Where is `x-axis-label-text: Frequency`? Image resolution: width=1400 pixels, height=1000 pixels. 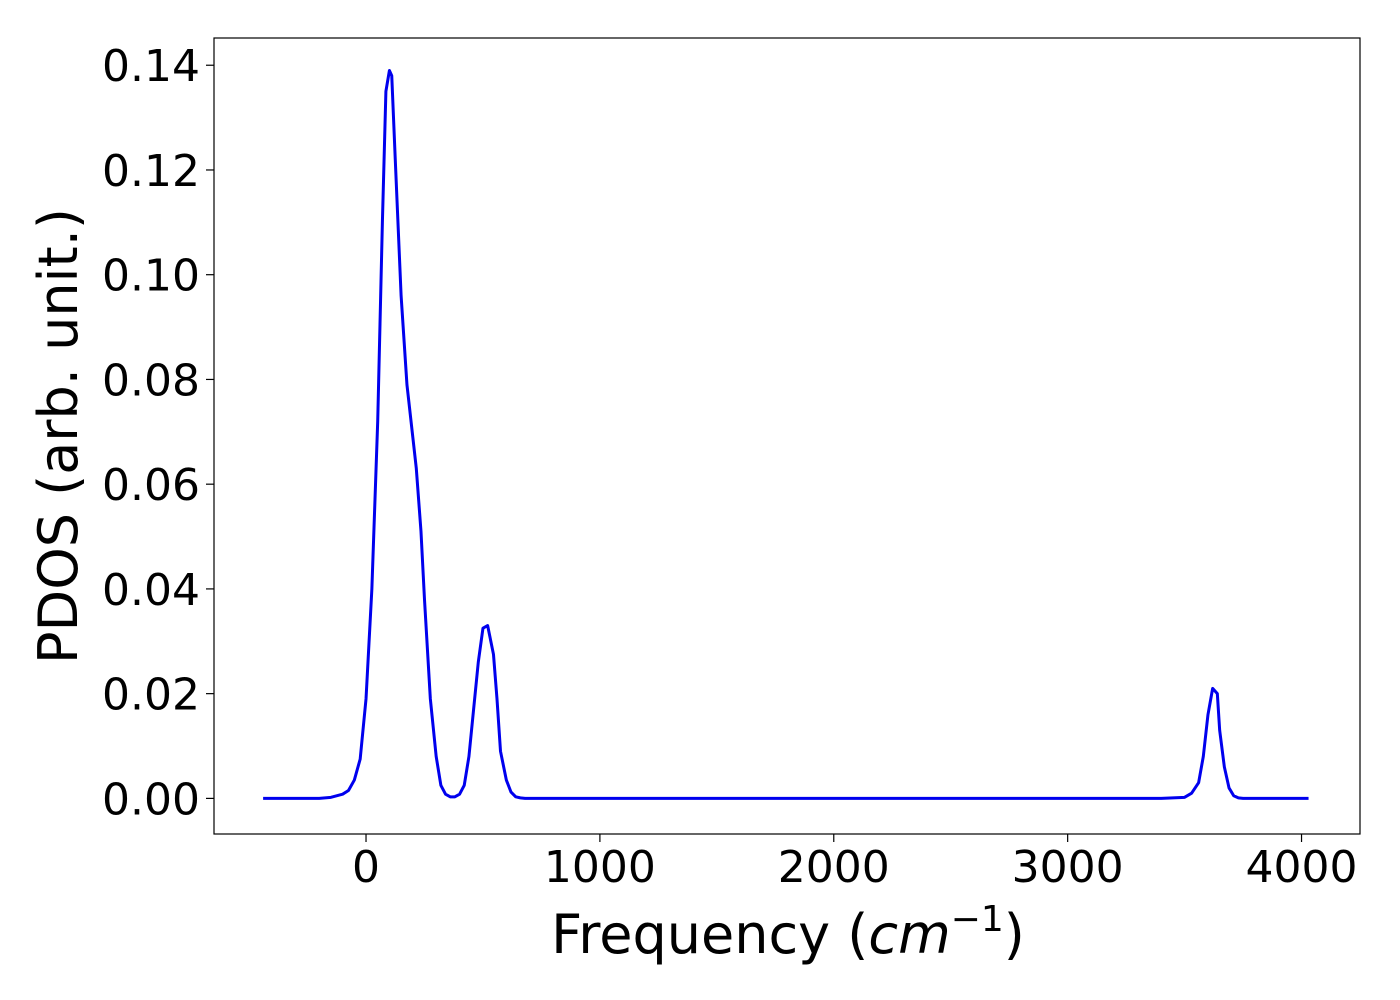
x-axis-label-text: Frequency is located at coordinates (690, 934).